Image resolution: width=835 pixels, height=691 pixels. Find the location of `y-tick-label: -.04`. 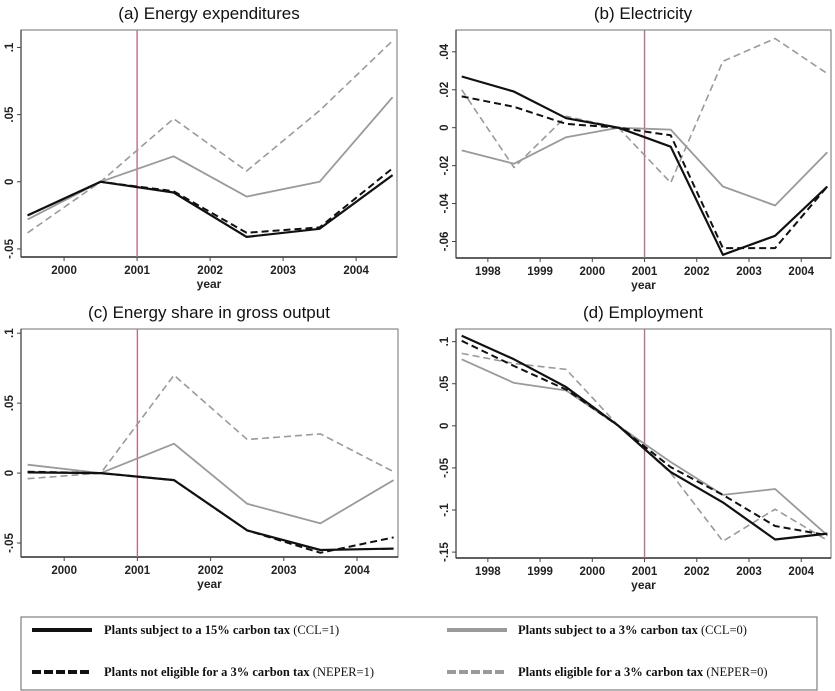

y-tick-label: -.04 is located at coordinates (445, 203).